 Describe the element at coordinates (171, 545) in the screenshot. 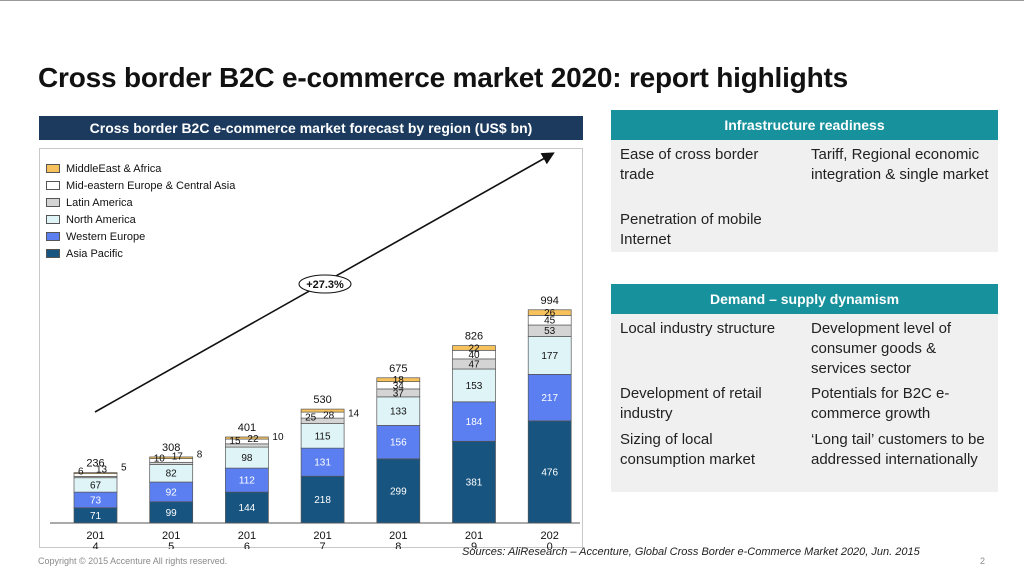

I see `category-label: 5` at that location.